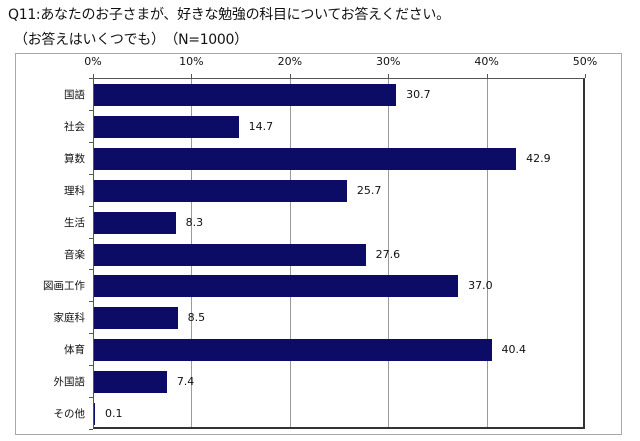 This screenshot has height=441, width=640. Describe the element at coordinates (74, 222) in the screenshot. I see `category-label: 生活` at that location.